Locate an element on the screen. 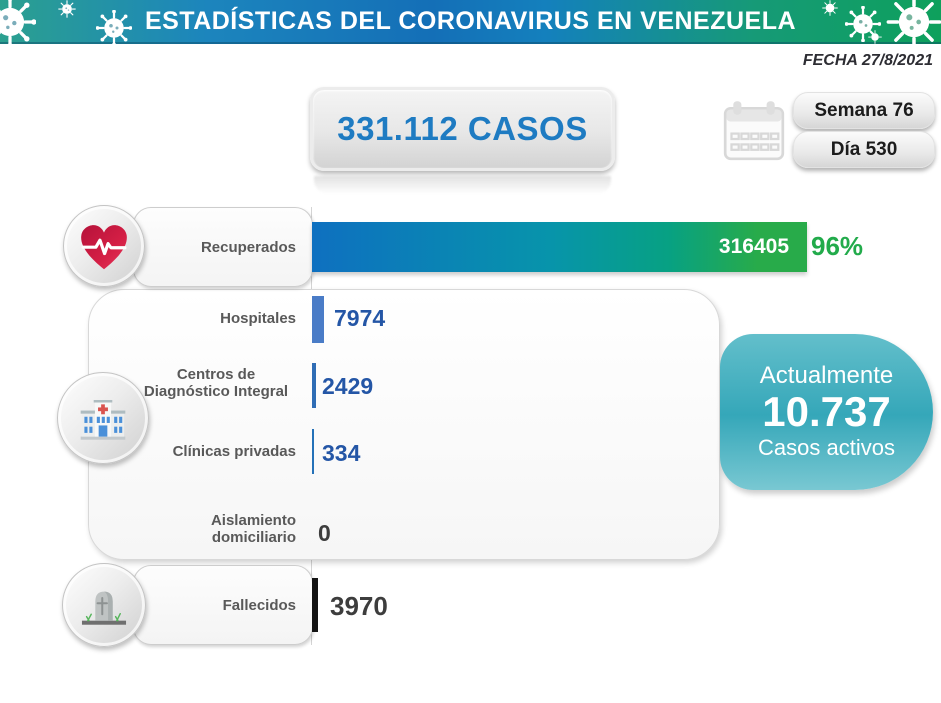 This screenshot has width=941, height=703. tombstone-icon is located at coordinates (104, 605).